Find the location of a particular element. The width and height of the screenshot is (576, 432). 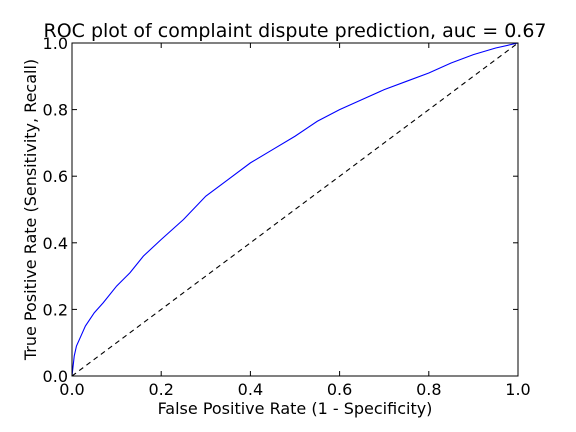

x-tick-label: 0.8 is located at coordinates (428, 389).